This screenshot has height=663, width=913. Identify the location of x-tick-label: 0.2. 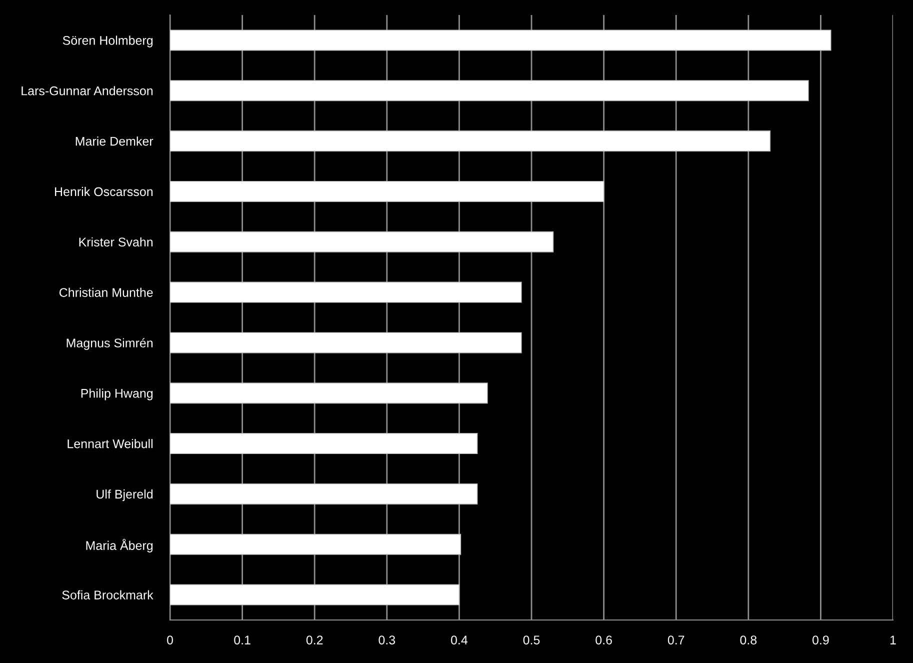
(314, 640).